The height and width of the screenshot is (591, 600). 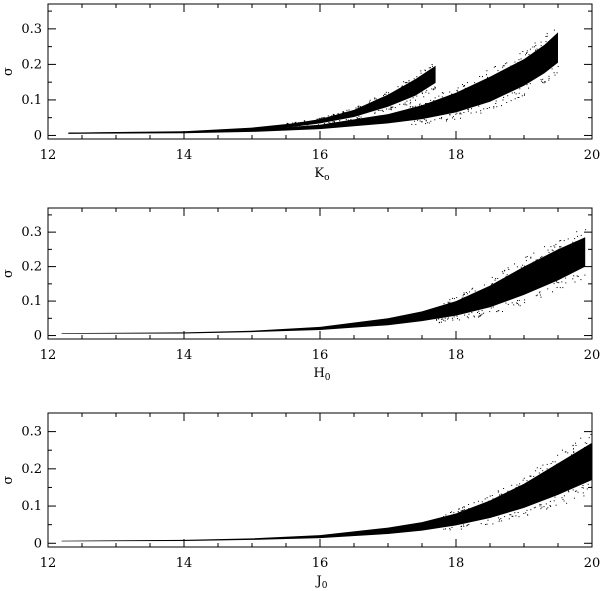 I want to click on x-tick-label: 14, so click(x=184, y=355).